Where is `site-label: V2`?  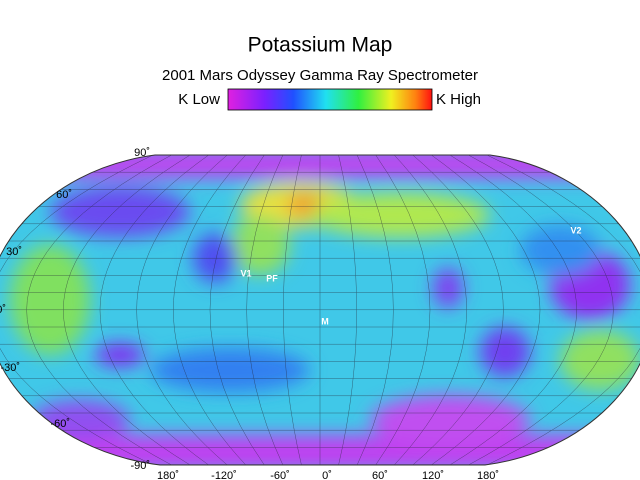 site-label: V2 is located at coordinates (575, 230).